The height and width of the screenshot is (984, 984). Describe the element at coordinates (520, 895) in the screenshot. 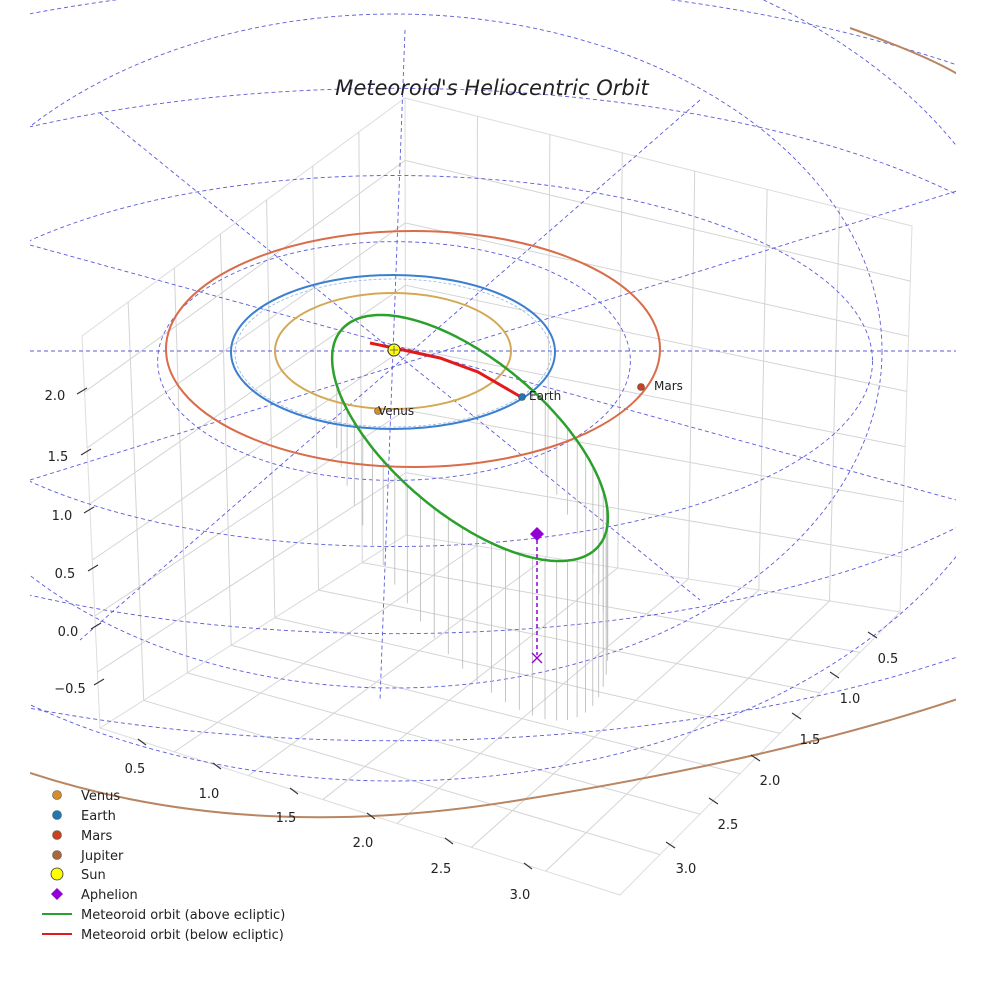

I see `x-tick-label: 3.0` at that location.